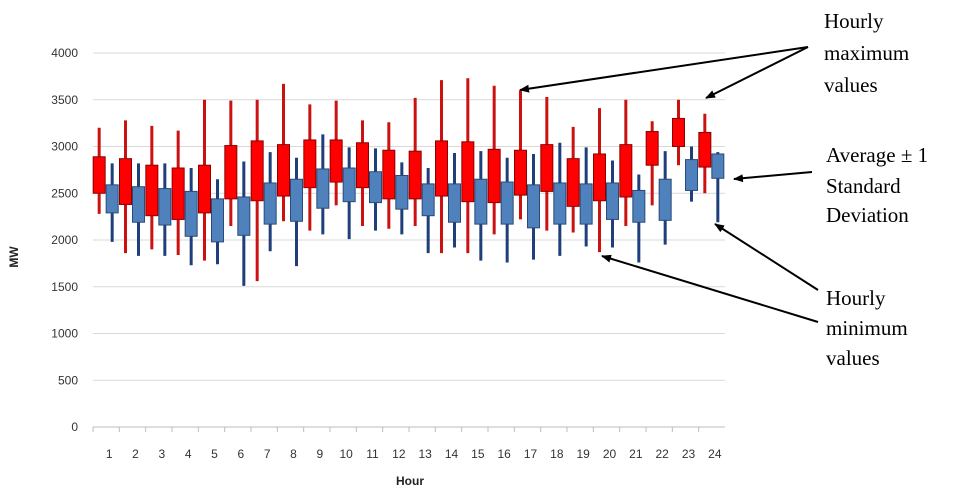 This screenshot has width=957, height=493. I want to click on x-tick-labels: 1 2 3 4 5 6 7 8 9 10 11 12 13 14 15 16 17 18 19 20 21 22 23 24, so click(407, 444).